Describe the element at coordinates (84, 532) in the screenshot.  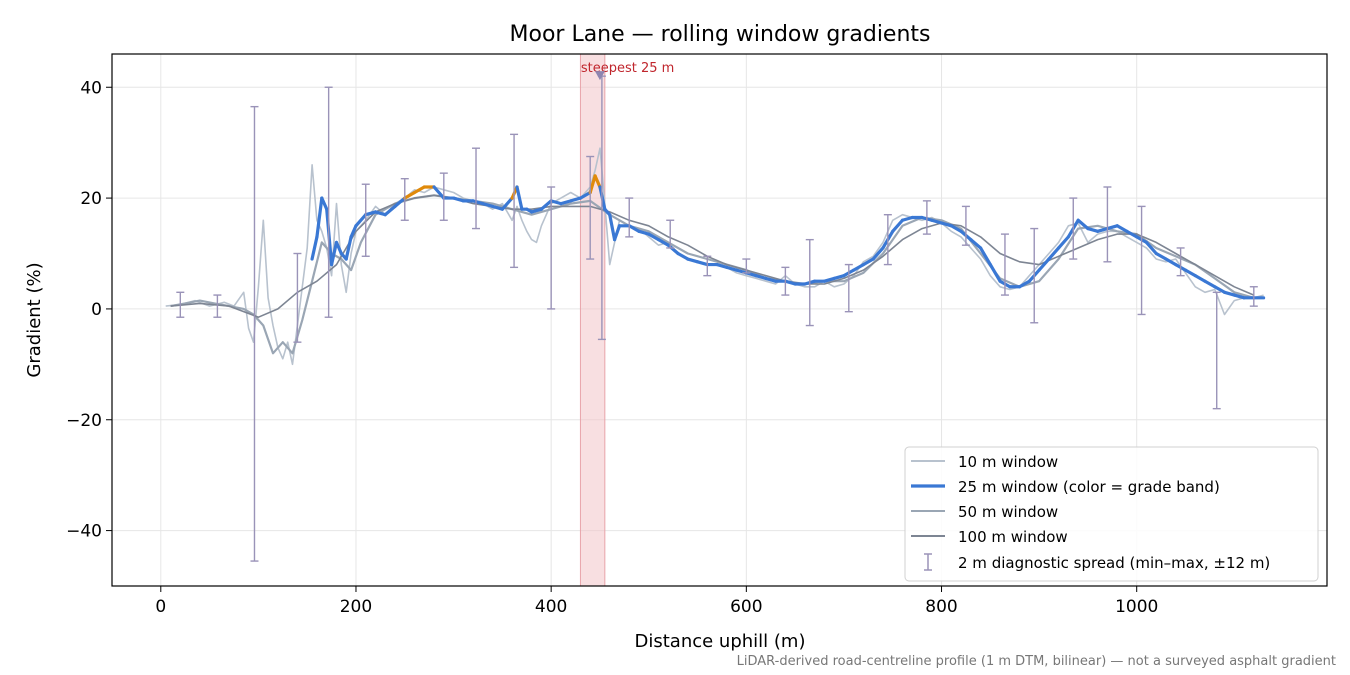
I see `y-tick-label: −40` at that location.